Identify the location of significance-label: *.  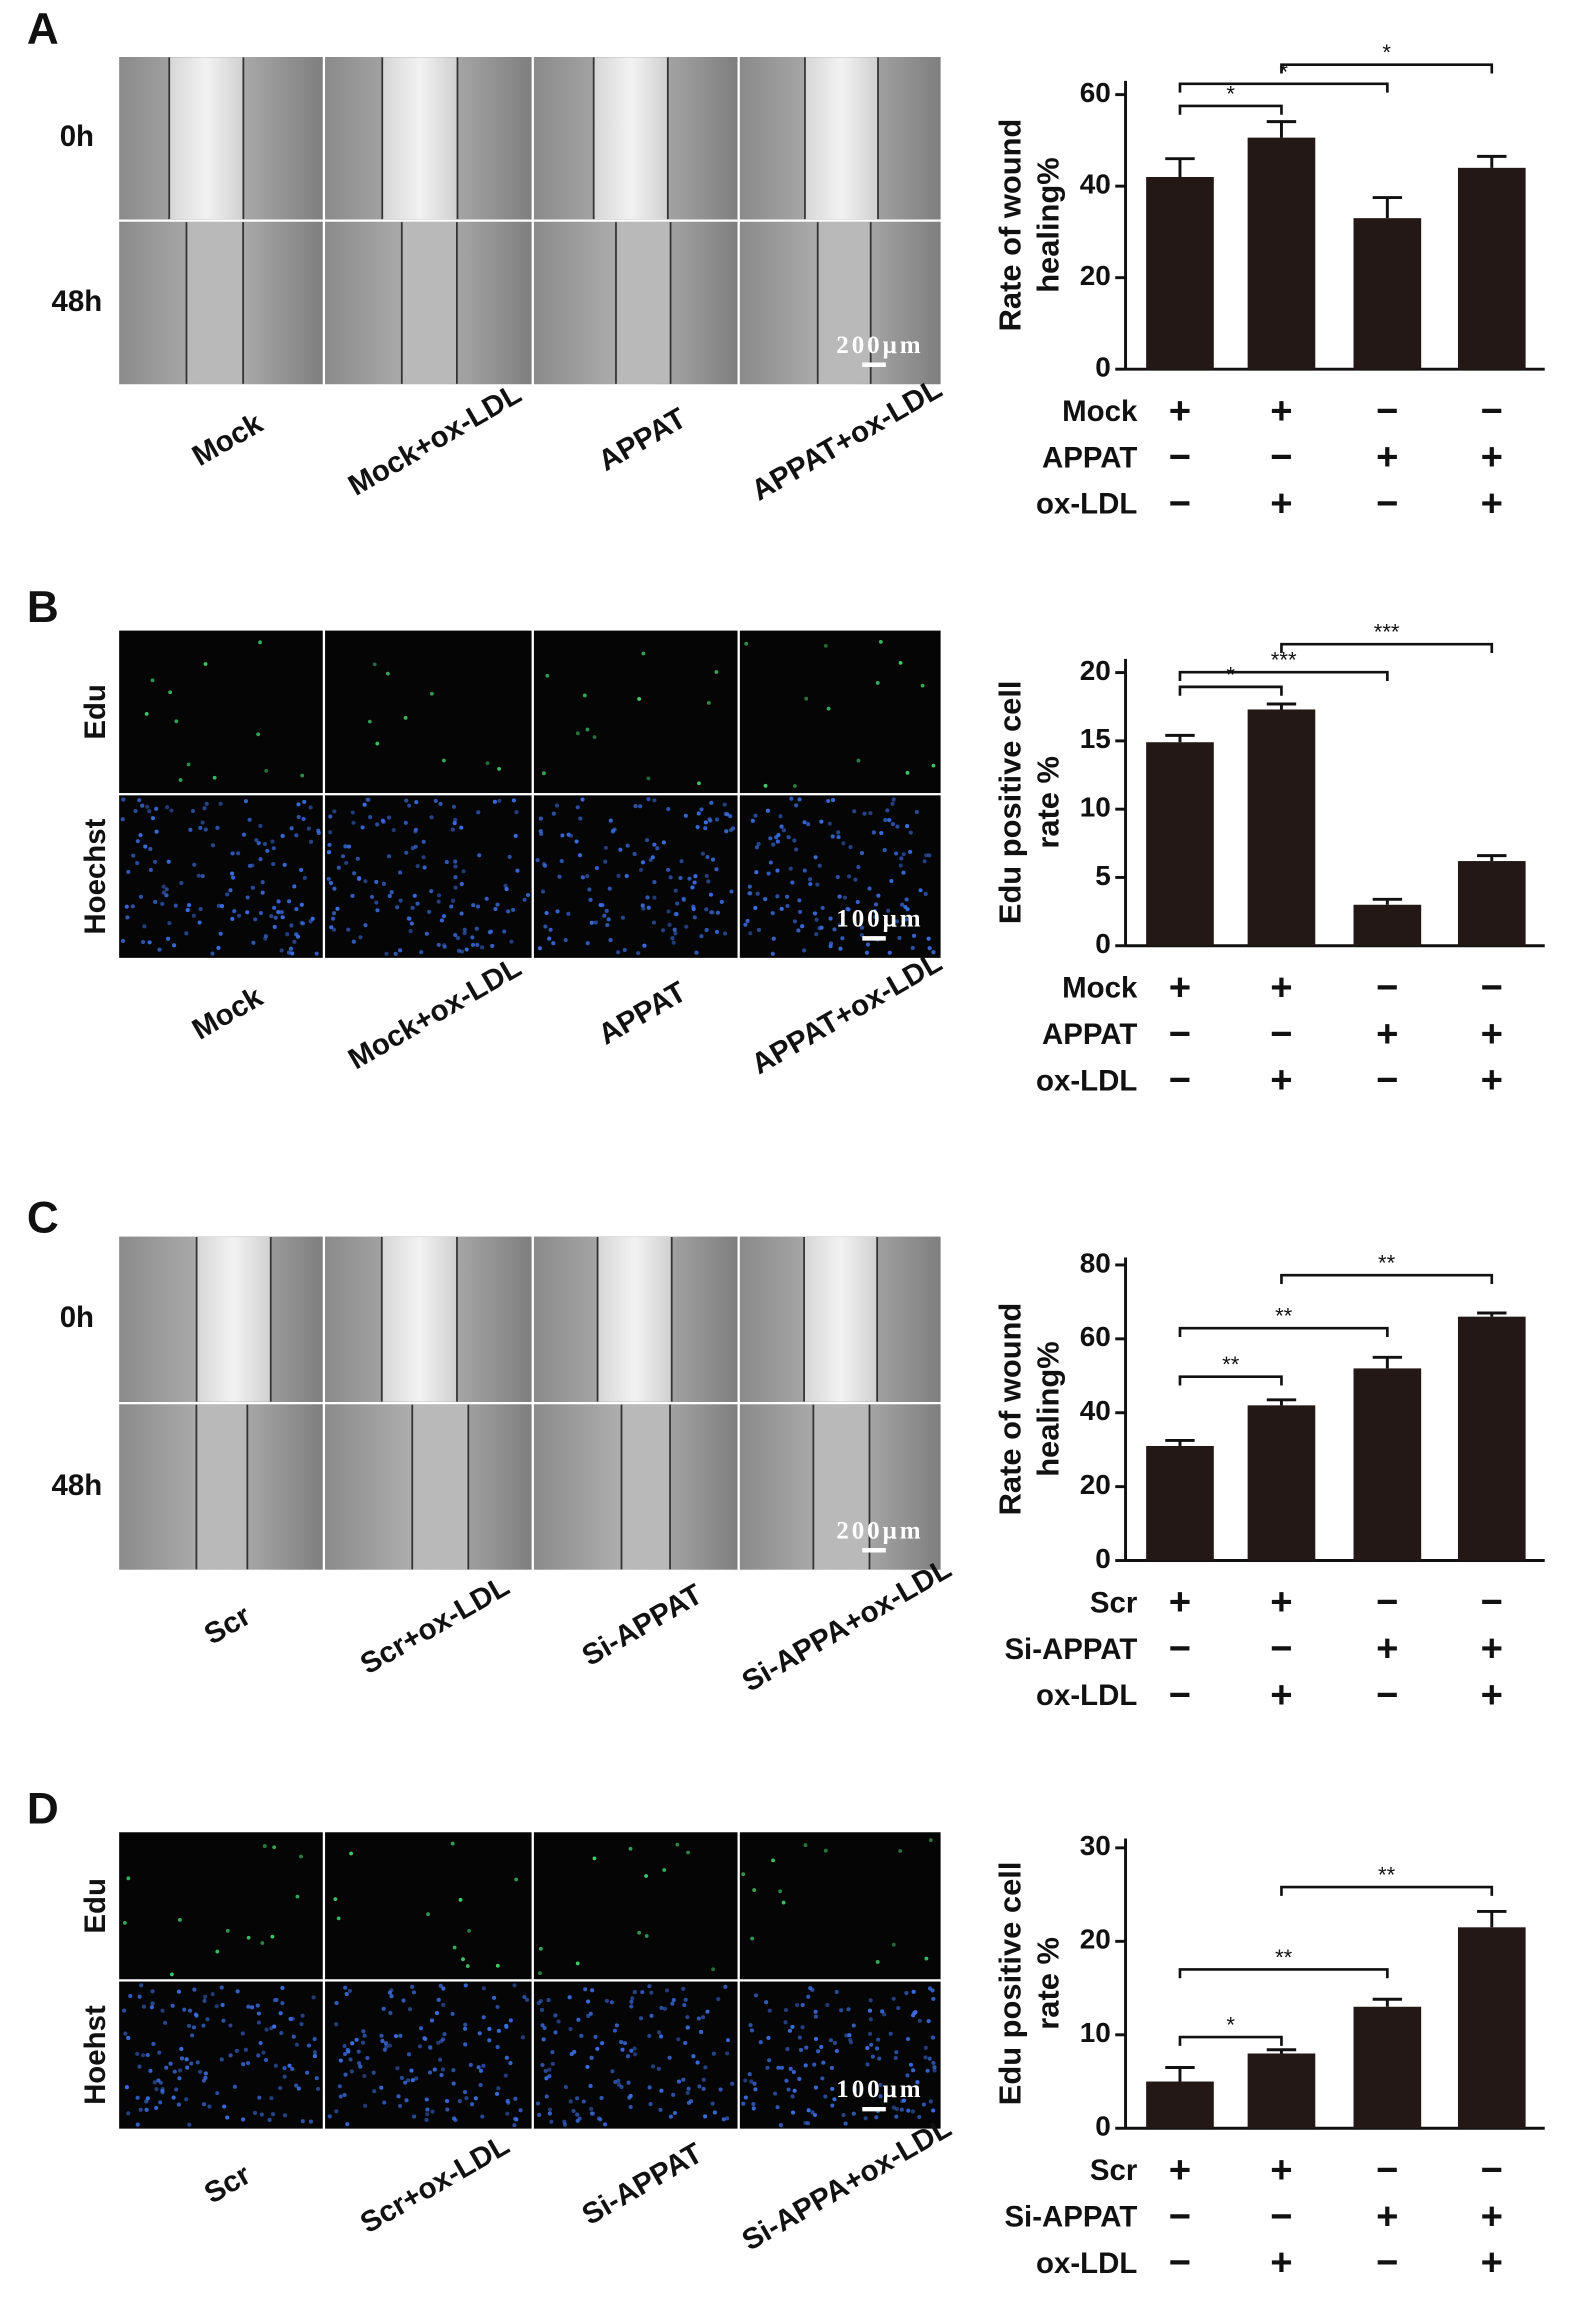
(1386, 52).